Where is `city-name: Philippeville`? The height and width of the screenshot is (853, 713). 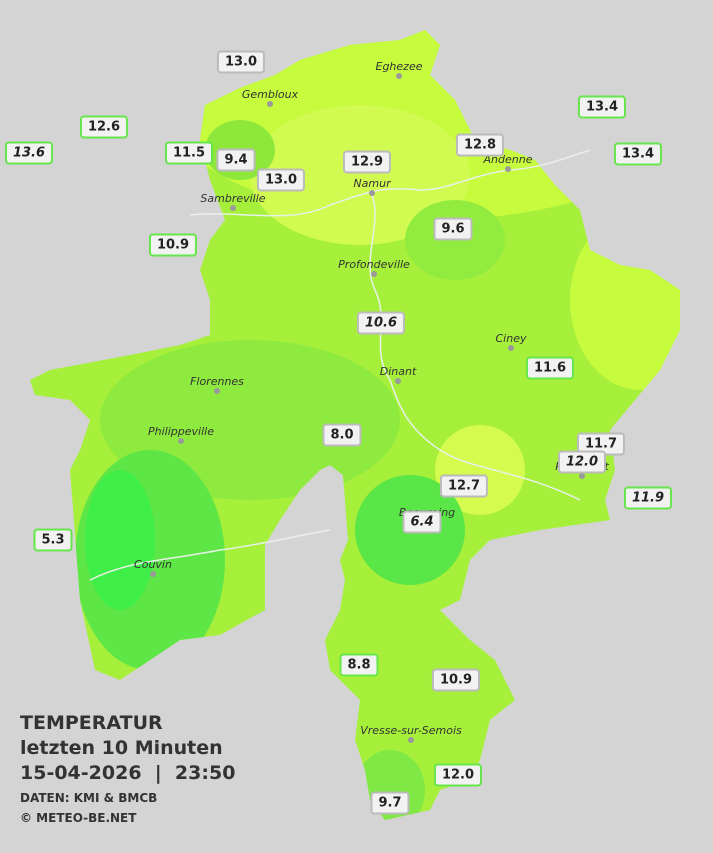
city-name: Philippeville is located at coordinates (181, 431).